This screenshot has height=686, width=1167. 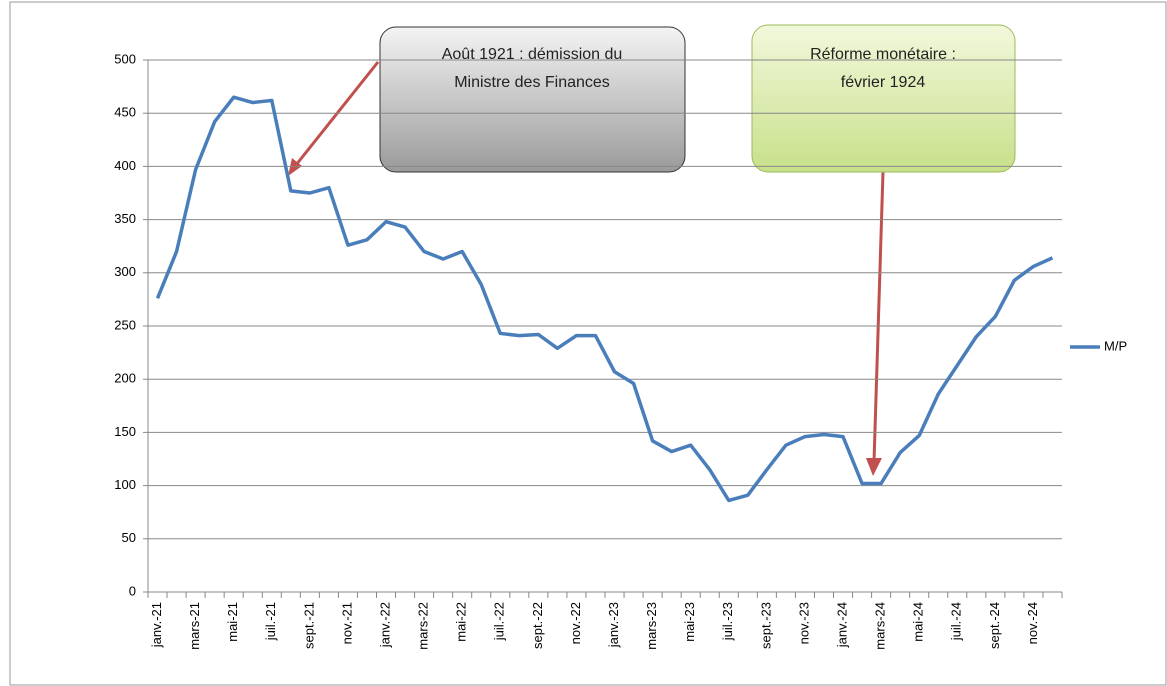 I want to click on x-tick-label: juil.-23, so click(x=727, y=621).